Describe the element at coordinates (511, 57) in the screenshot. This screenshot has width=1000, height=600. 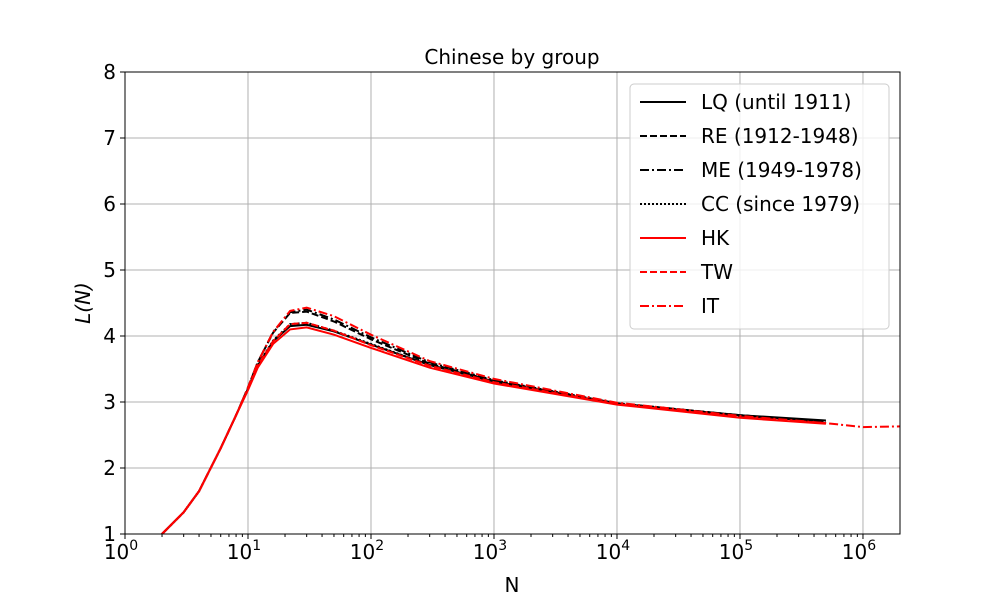
I see `chart-title: Chinese by group` at that location.